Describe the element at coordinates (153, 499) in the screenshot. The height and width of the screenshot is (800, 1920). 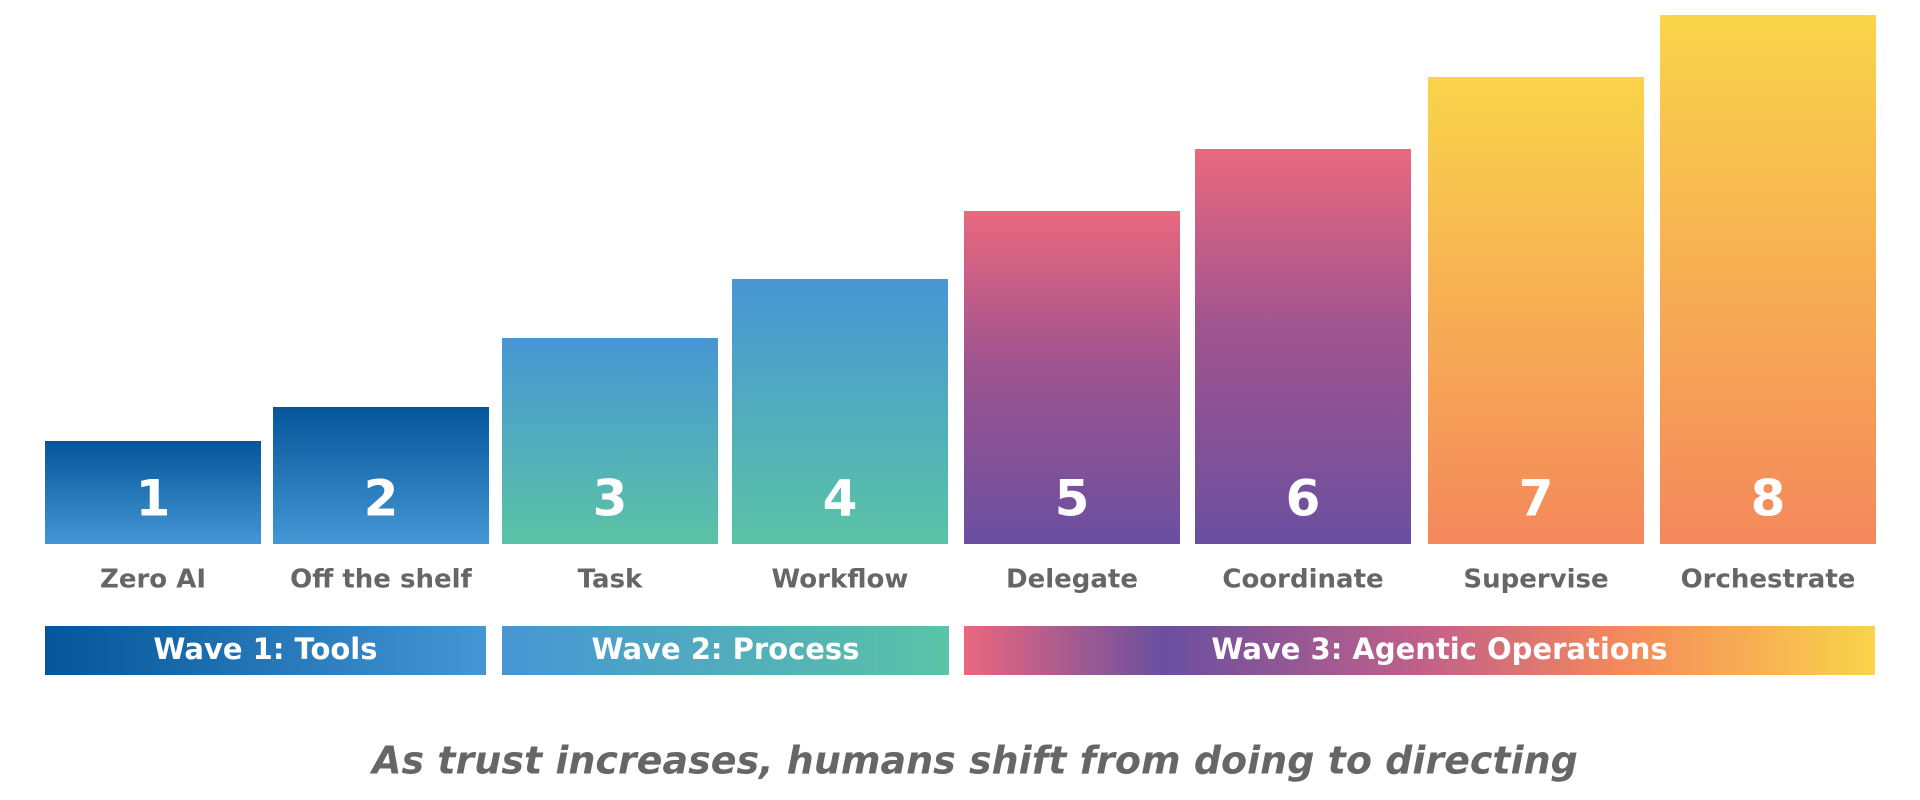
I see `step-number: 1` at that location.